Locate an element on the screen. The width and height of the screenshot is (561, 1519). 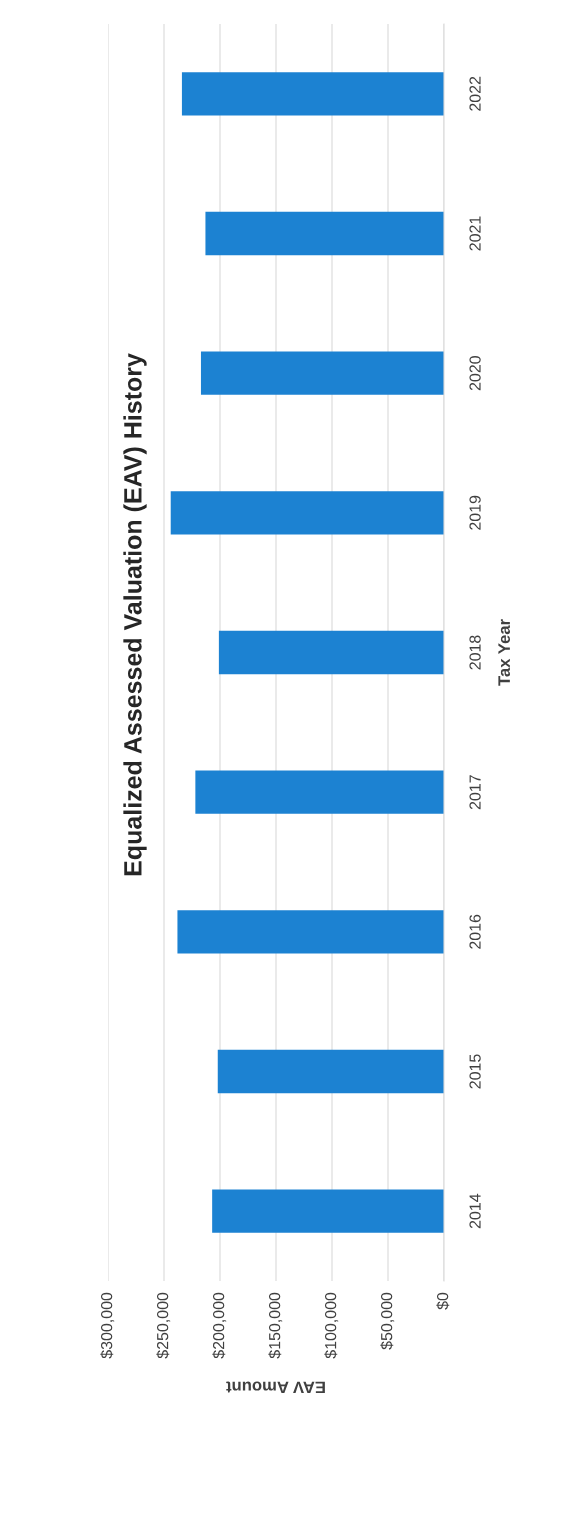
y-tick-label: 2016 is located at coordinates (475, 931).